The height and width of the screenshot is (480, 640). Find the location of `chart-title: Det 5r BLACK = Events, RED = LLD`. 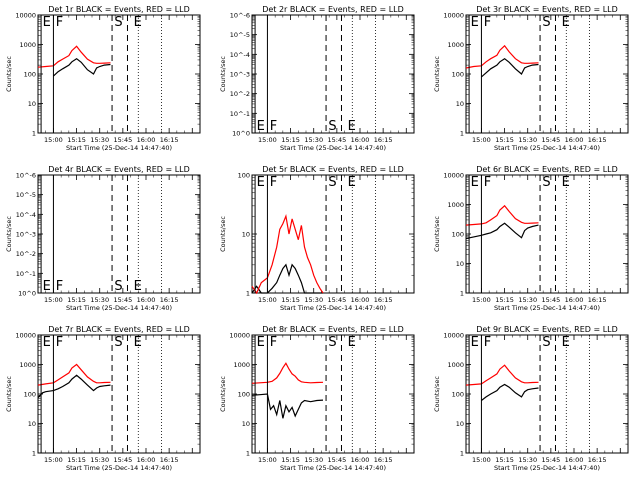

chart-title: Det 5r BLACK = Events, RED = LLD is located at coordinates (333, 169).